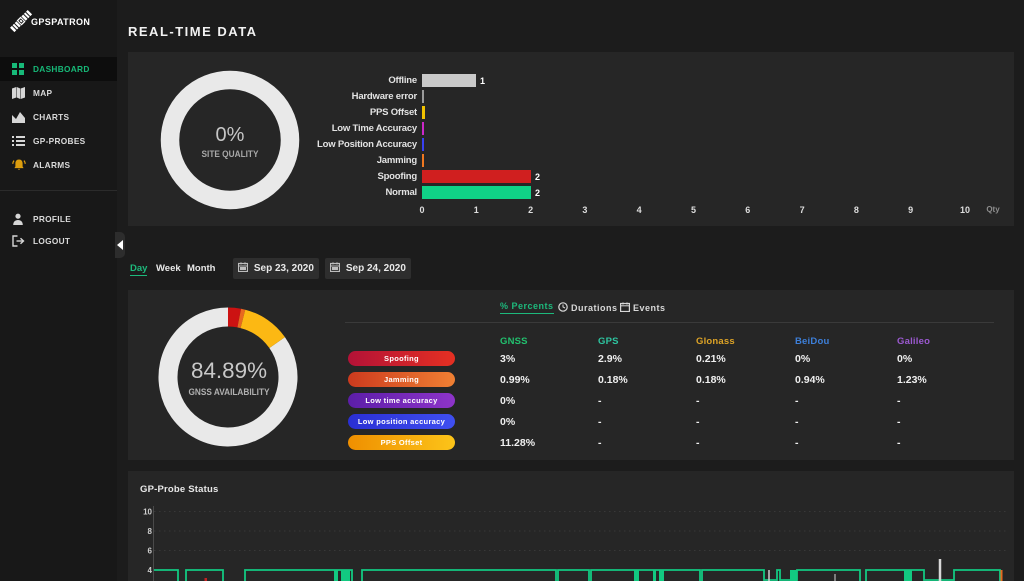 This screenshot has height=581, width=1024. What do you see at coordinates (230, 135) in the screenshot?
I see `svg-text: 0%` at bounding box center [230, 135].